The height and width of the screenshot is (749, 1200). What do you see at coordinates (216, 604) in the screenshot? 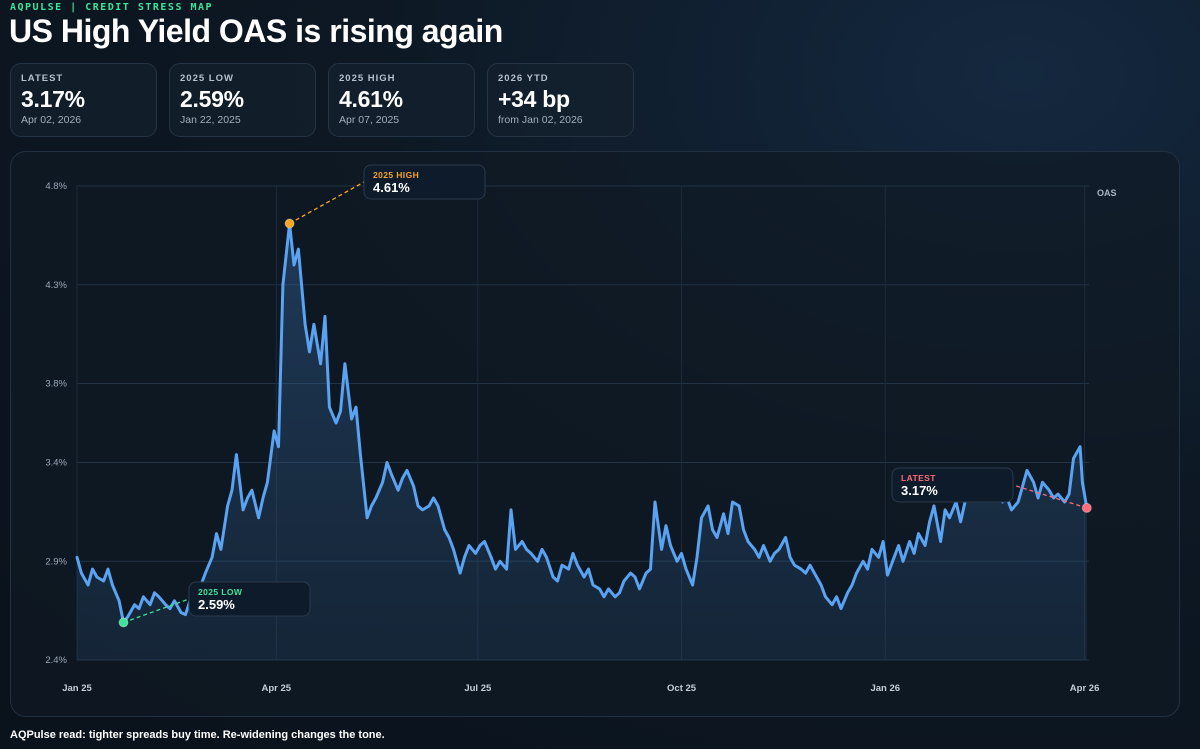
I see `annotation-2025-low-value: 2.59%` at bounding box center [216, 604].